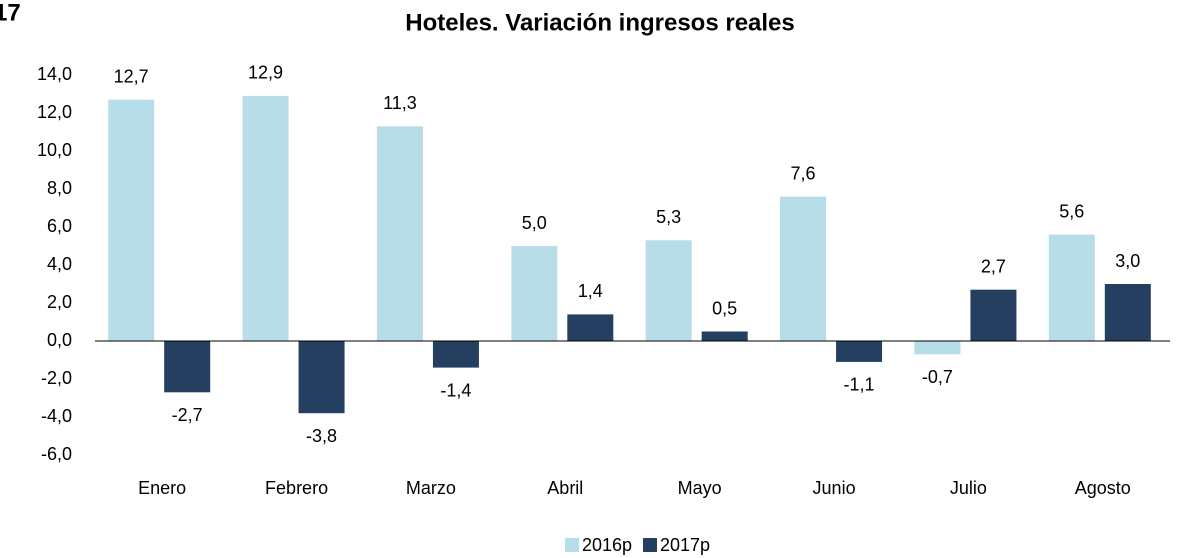 The image size is (1180, 558). Describe the element at coordinates (56, 454) in the screenshot. I see `y-tick-label: -6,0` at that location.